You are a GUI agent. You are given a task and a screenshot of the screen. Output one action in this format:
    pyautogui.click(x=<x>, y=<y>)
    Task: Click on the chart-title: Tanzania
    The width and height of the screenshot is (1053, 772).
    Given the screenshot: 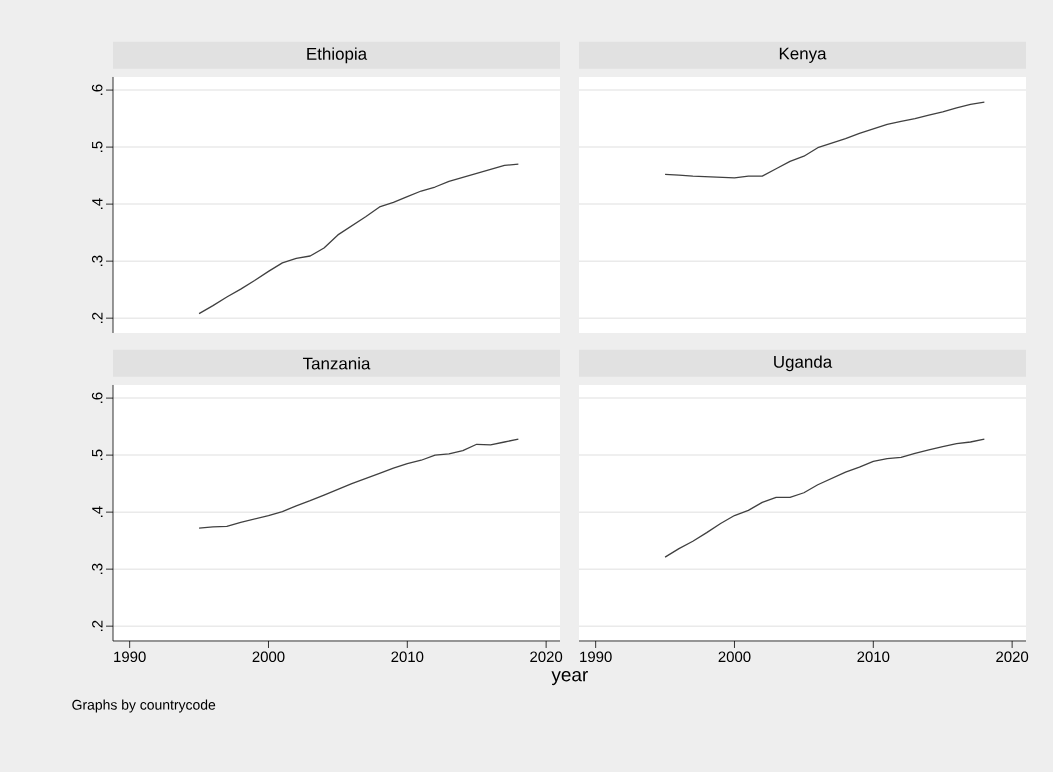 What is the action you would take?
    pyautogui.click(x=336, y=363)
    